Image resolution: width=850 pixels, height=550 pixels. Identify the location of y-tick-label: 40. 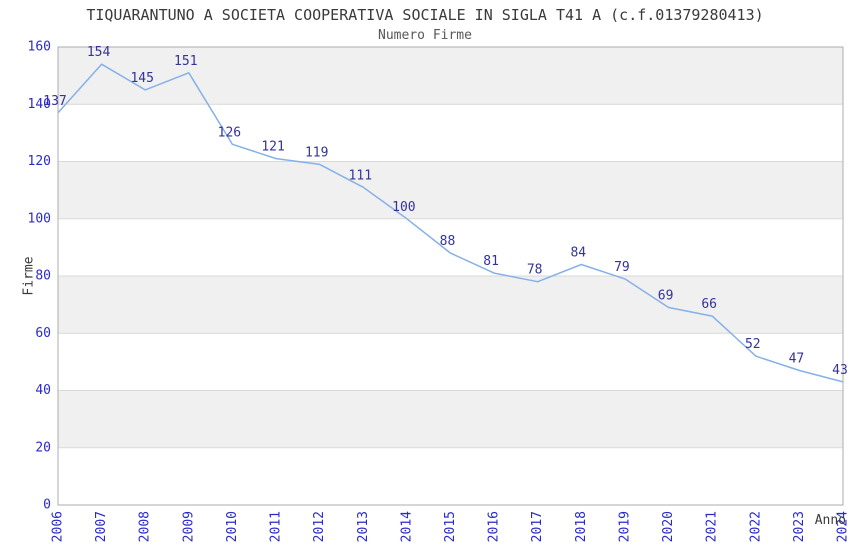
(43, 390).